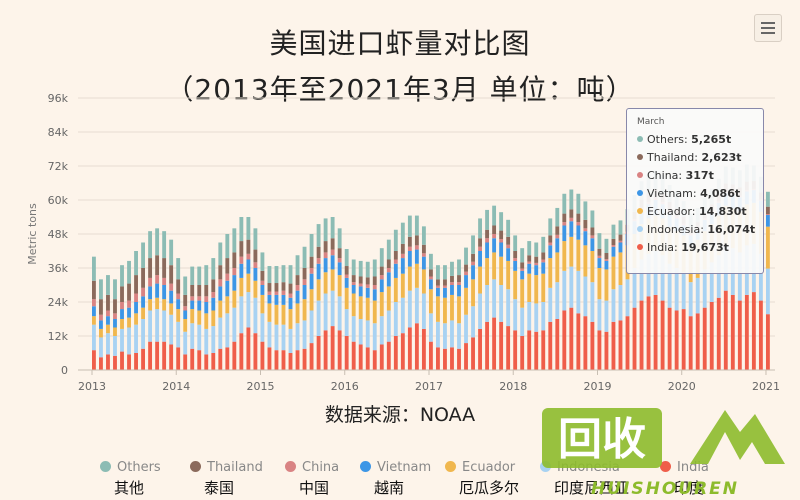 Image resolution: width=800 pixels, height=500 pixels. What do you see at coordinates (58, 268) in the screenshot?
I see `y-tick-label: 36k` at bounding box center [58, 268].